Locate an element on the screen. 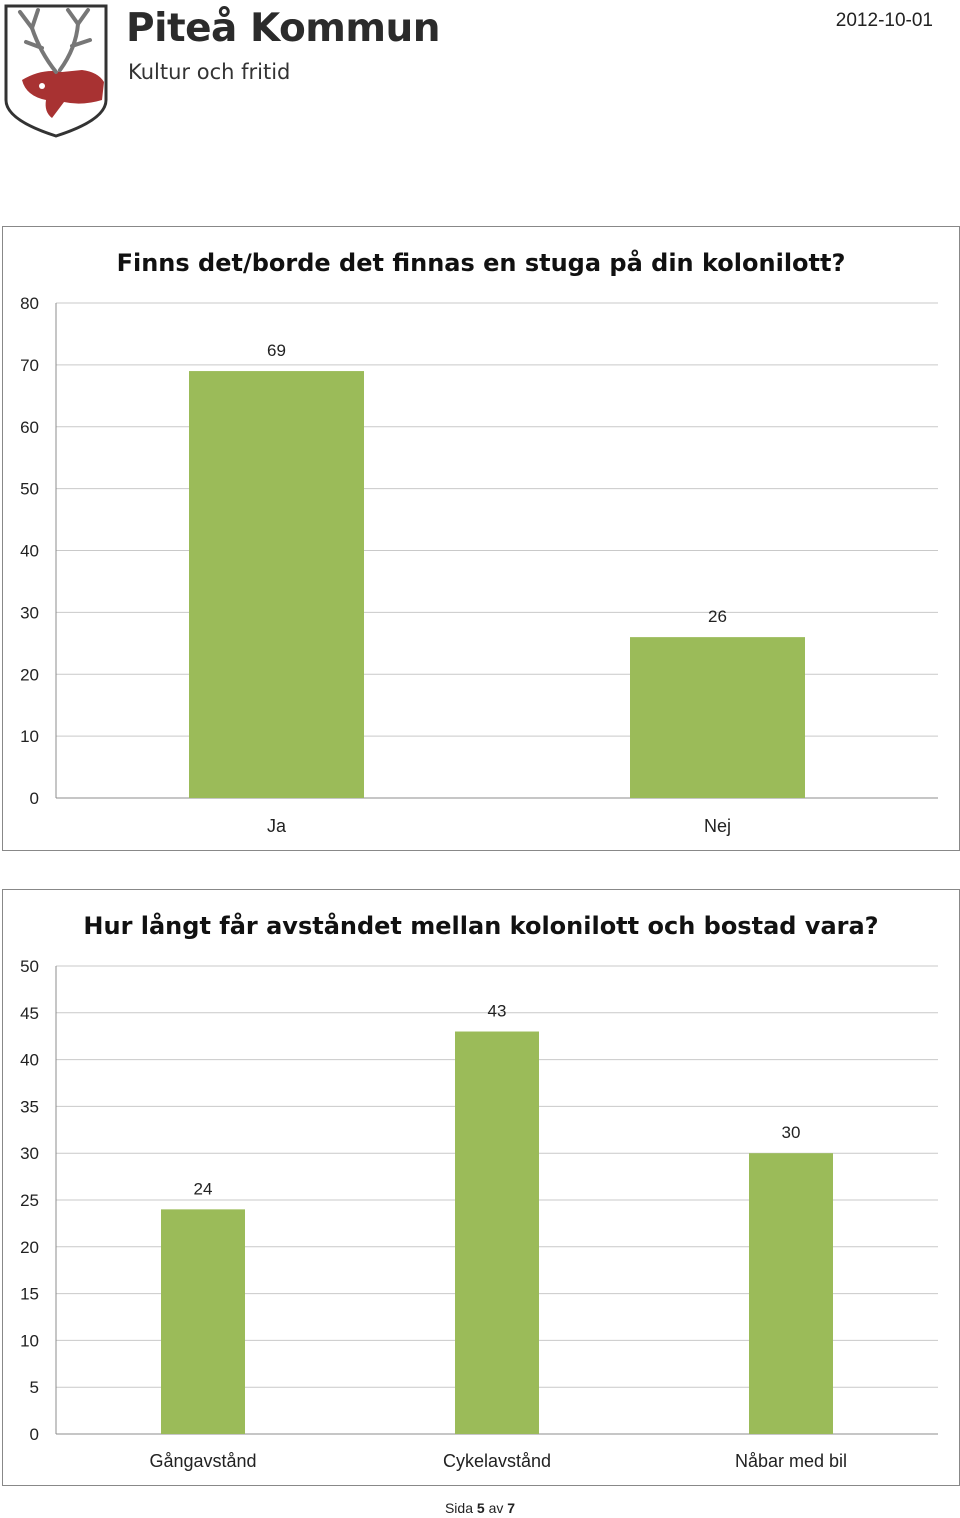  y-tick-label: 60 is located at coordinates (29, 427).